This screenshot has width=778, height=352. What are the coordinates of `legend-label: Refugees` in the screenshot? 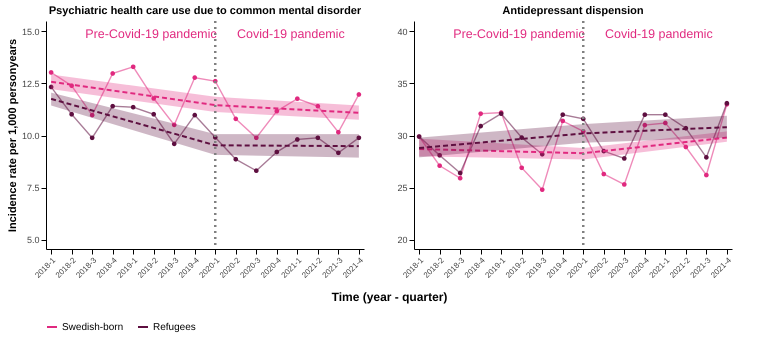 It's located at (174, 327).